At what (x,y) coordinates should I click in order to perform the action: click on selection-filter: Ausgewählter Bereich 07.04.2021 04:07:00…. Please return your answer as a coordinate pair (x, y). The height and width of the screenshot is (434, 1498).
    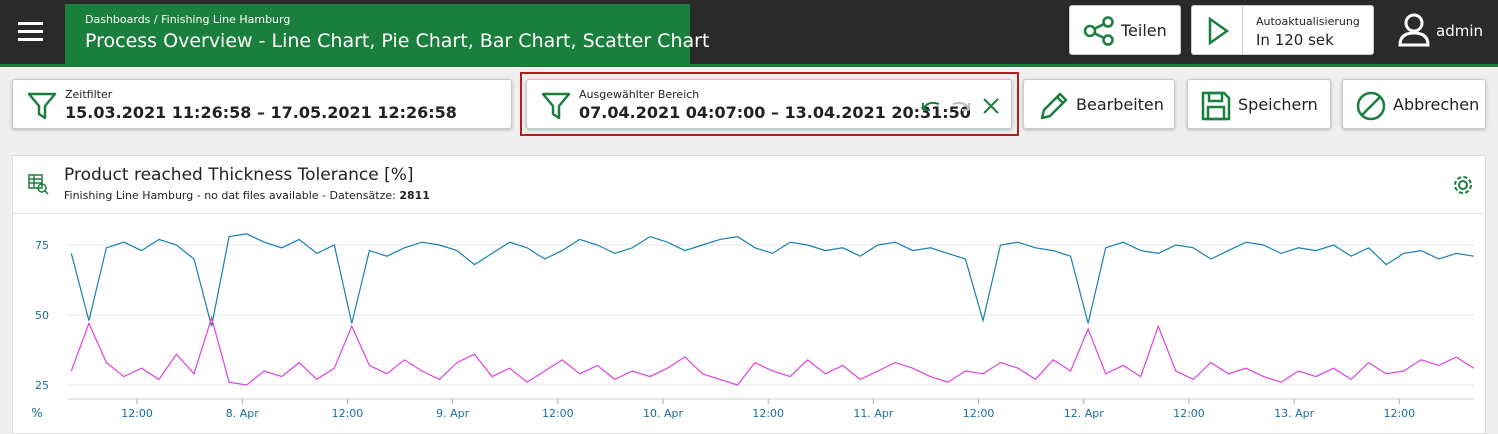
    Looking at the image, I should click on (769, 104).